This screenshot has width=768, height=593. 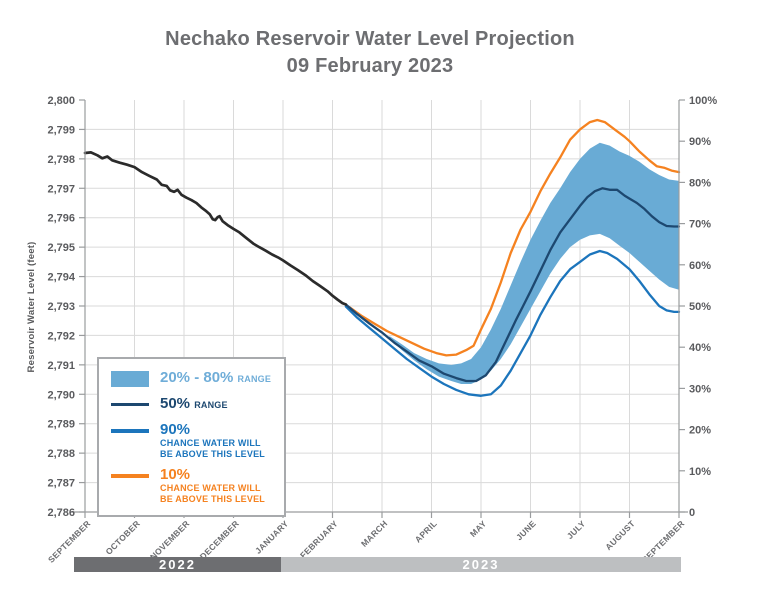 What do you see at coordinates (130, 431) in the screenshot?
I see `p90-line-swatch` at bounding box center [130, 431].